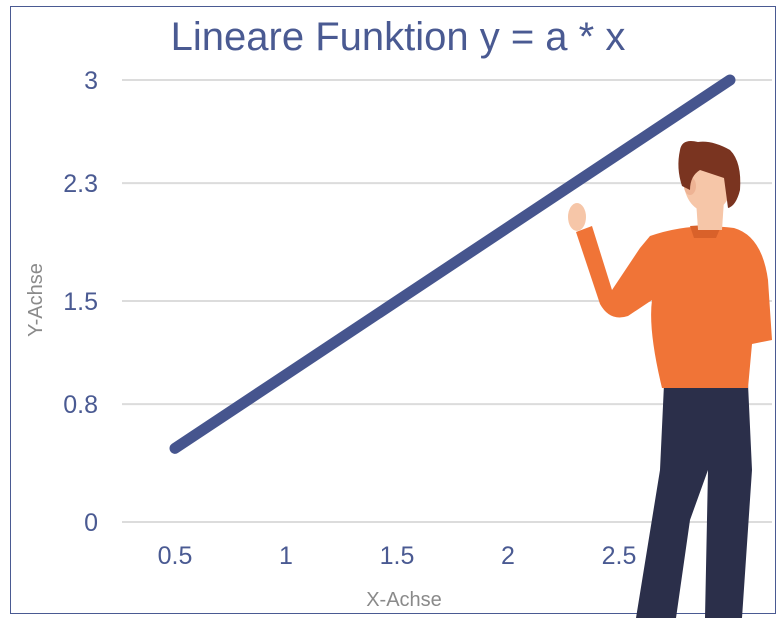  I want to click on x-tick-label: 1, so click(286, 556).